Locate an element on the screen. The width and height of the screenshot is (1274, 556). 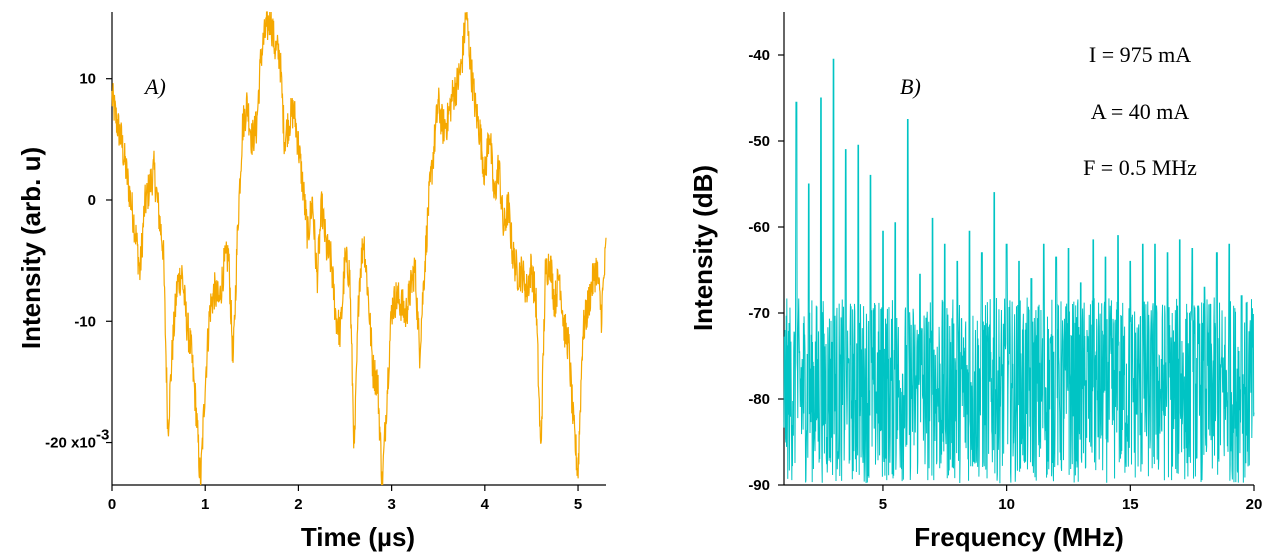
right-y-tick-label: -50 is located at coordinates (759, 141).